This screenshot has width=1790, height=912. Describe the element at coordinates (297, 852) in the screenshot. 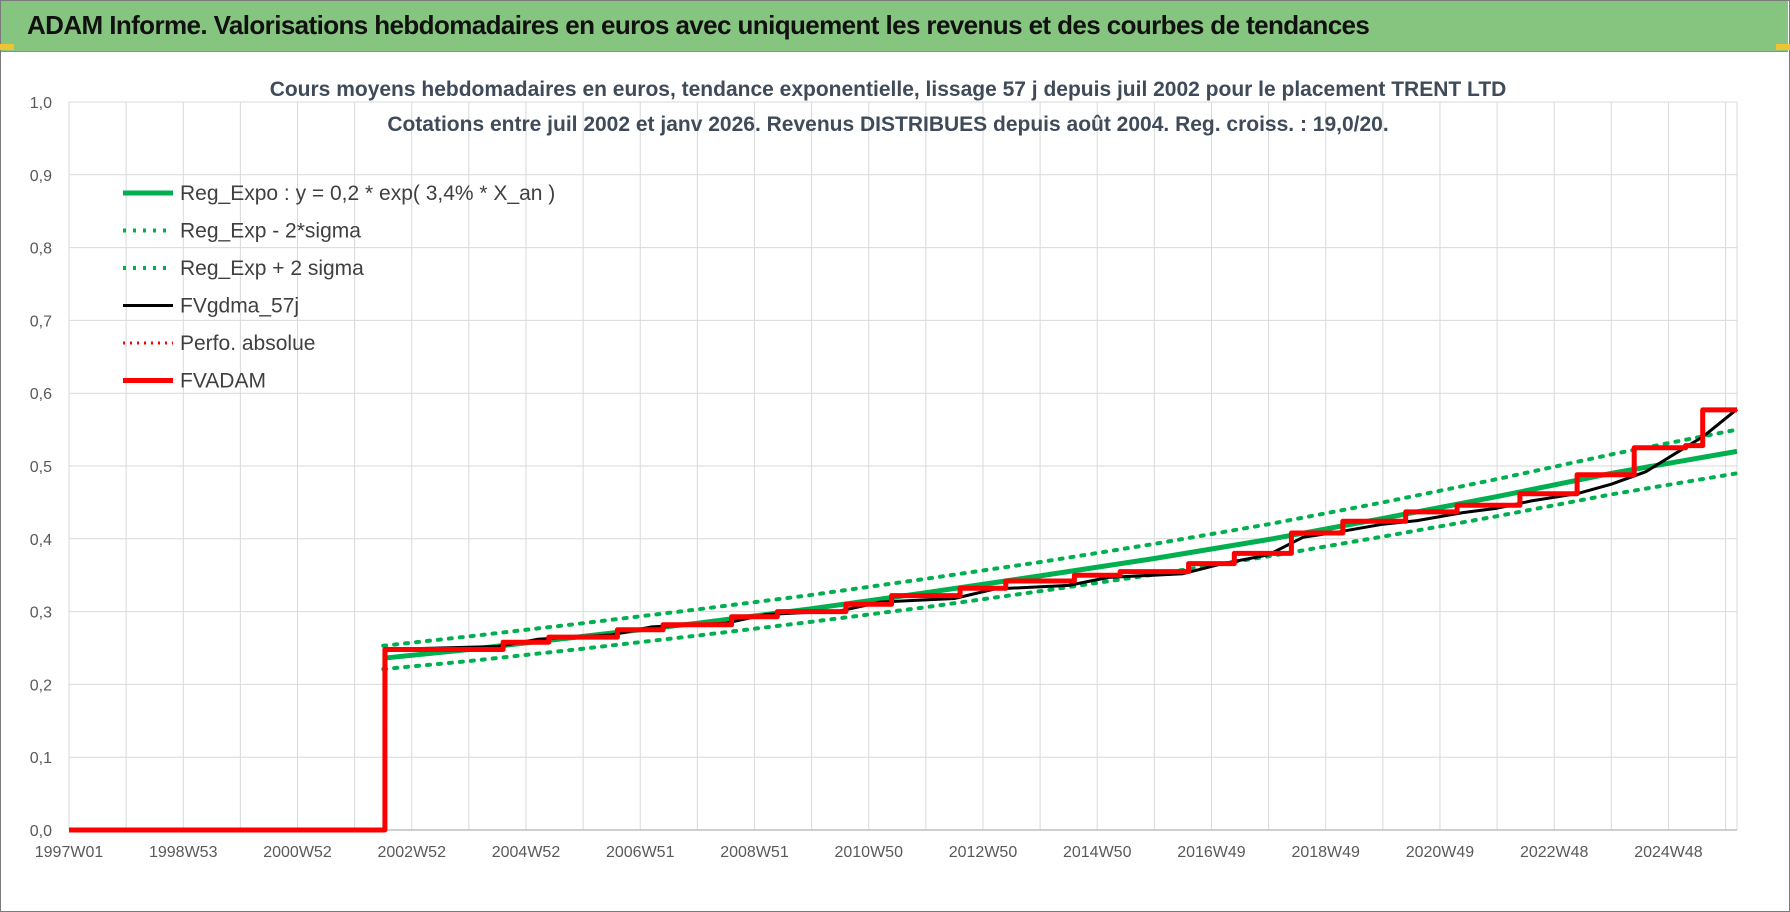

I see `x-tick-label: 2000W52` at that location.